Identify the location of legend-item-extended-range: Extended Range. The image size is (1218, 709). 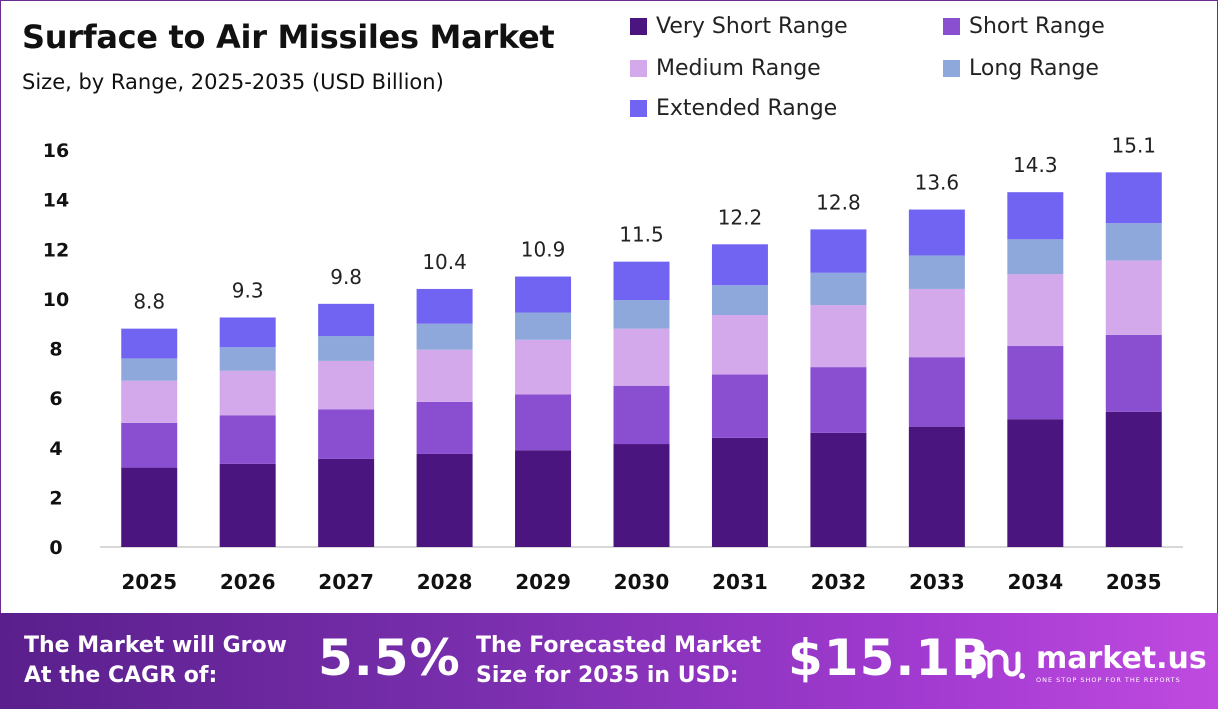
(733, 108).